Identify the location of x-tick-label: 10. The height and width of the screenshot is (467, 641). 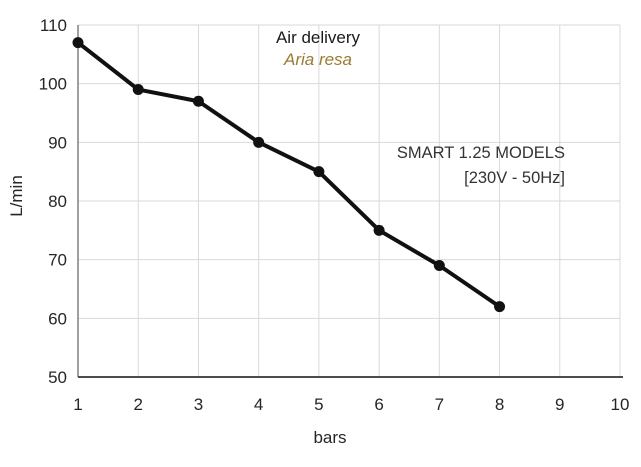
(620, 404).